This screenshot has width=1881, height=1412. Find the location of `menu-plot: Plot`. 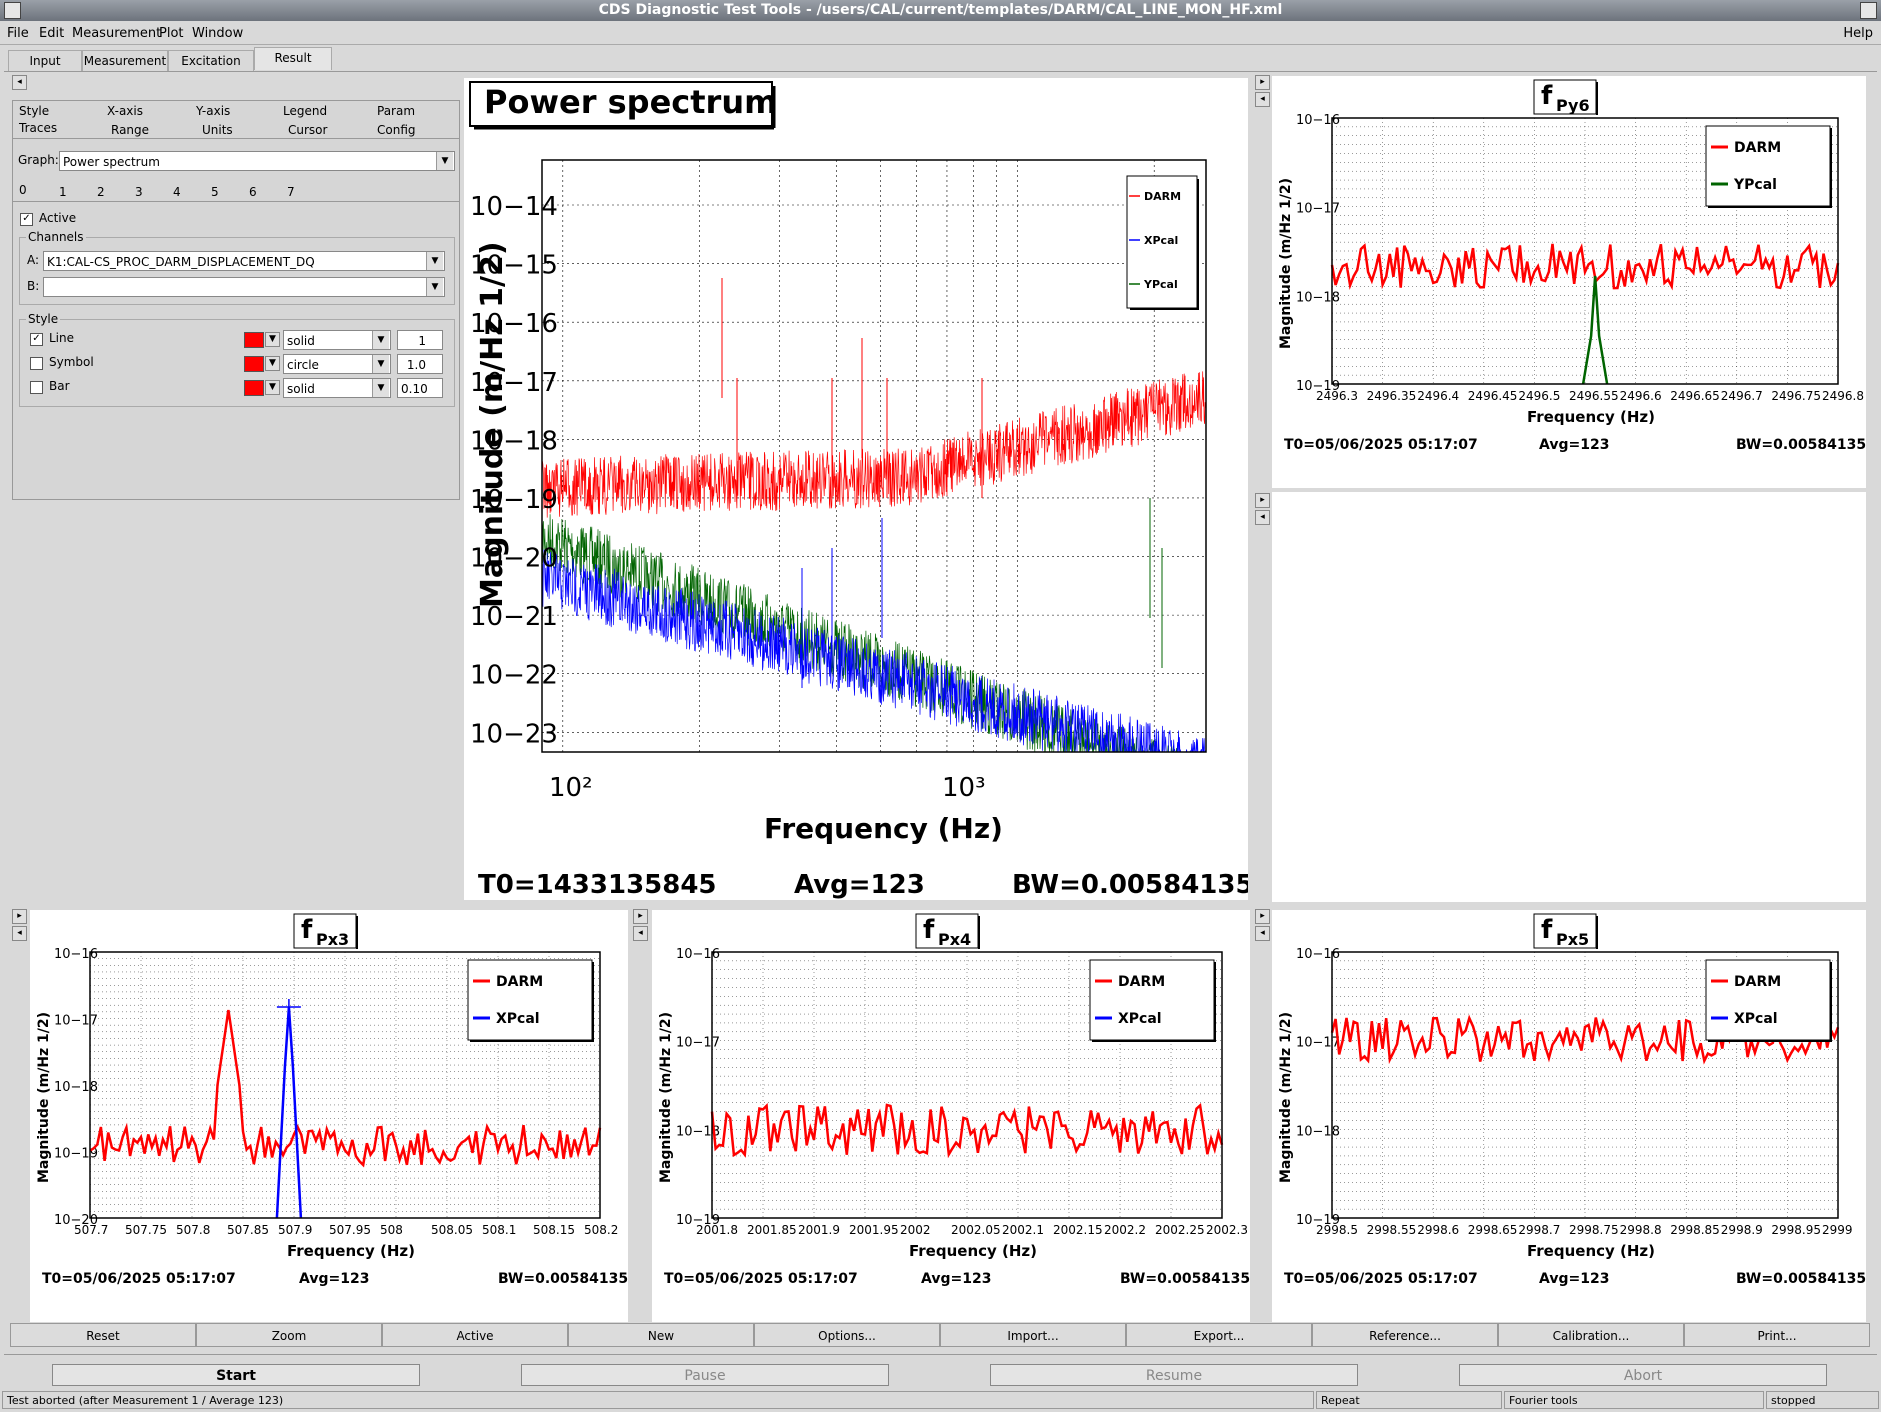

menu-plot: Plot is located at coordinates (171, 33).